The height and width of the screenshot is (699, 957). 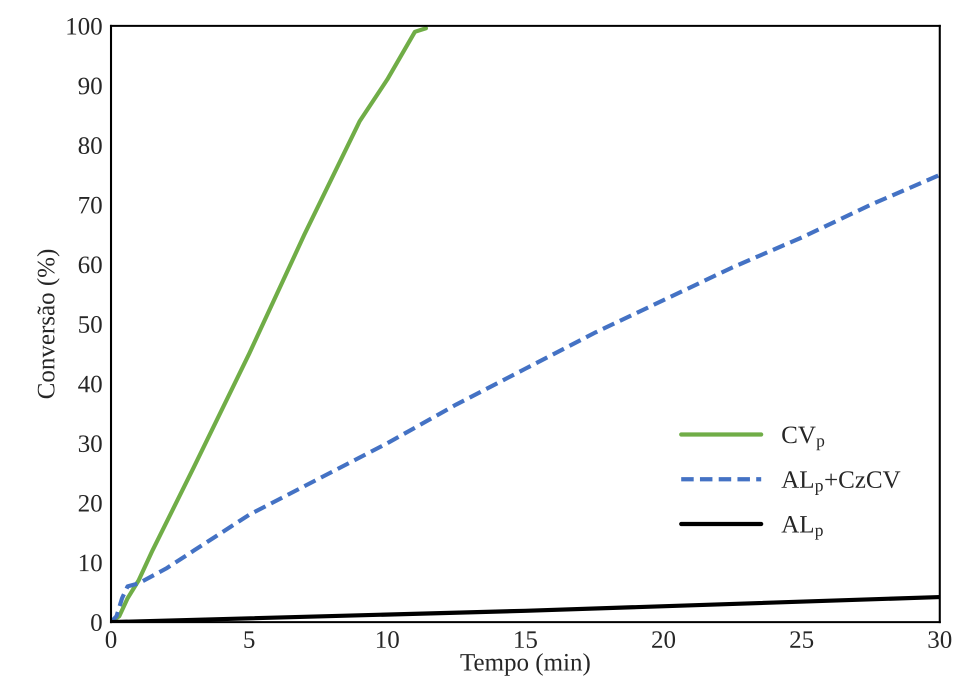 I want to click on y-tick-label: 20, so click(x=90, y=503).